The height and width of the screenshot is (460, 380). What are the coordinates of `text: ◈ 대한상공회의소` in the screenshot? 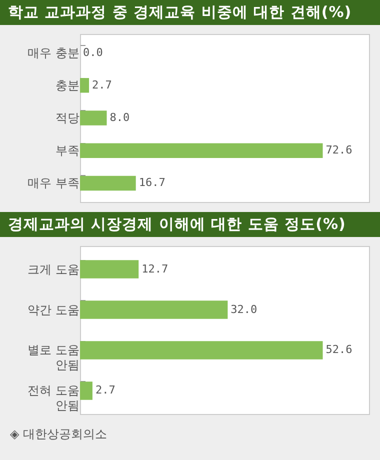 It's located at (58, 434).